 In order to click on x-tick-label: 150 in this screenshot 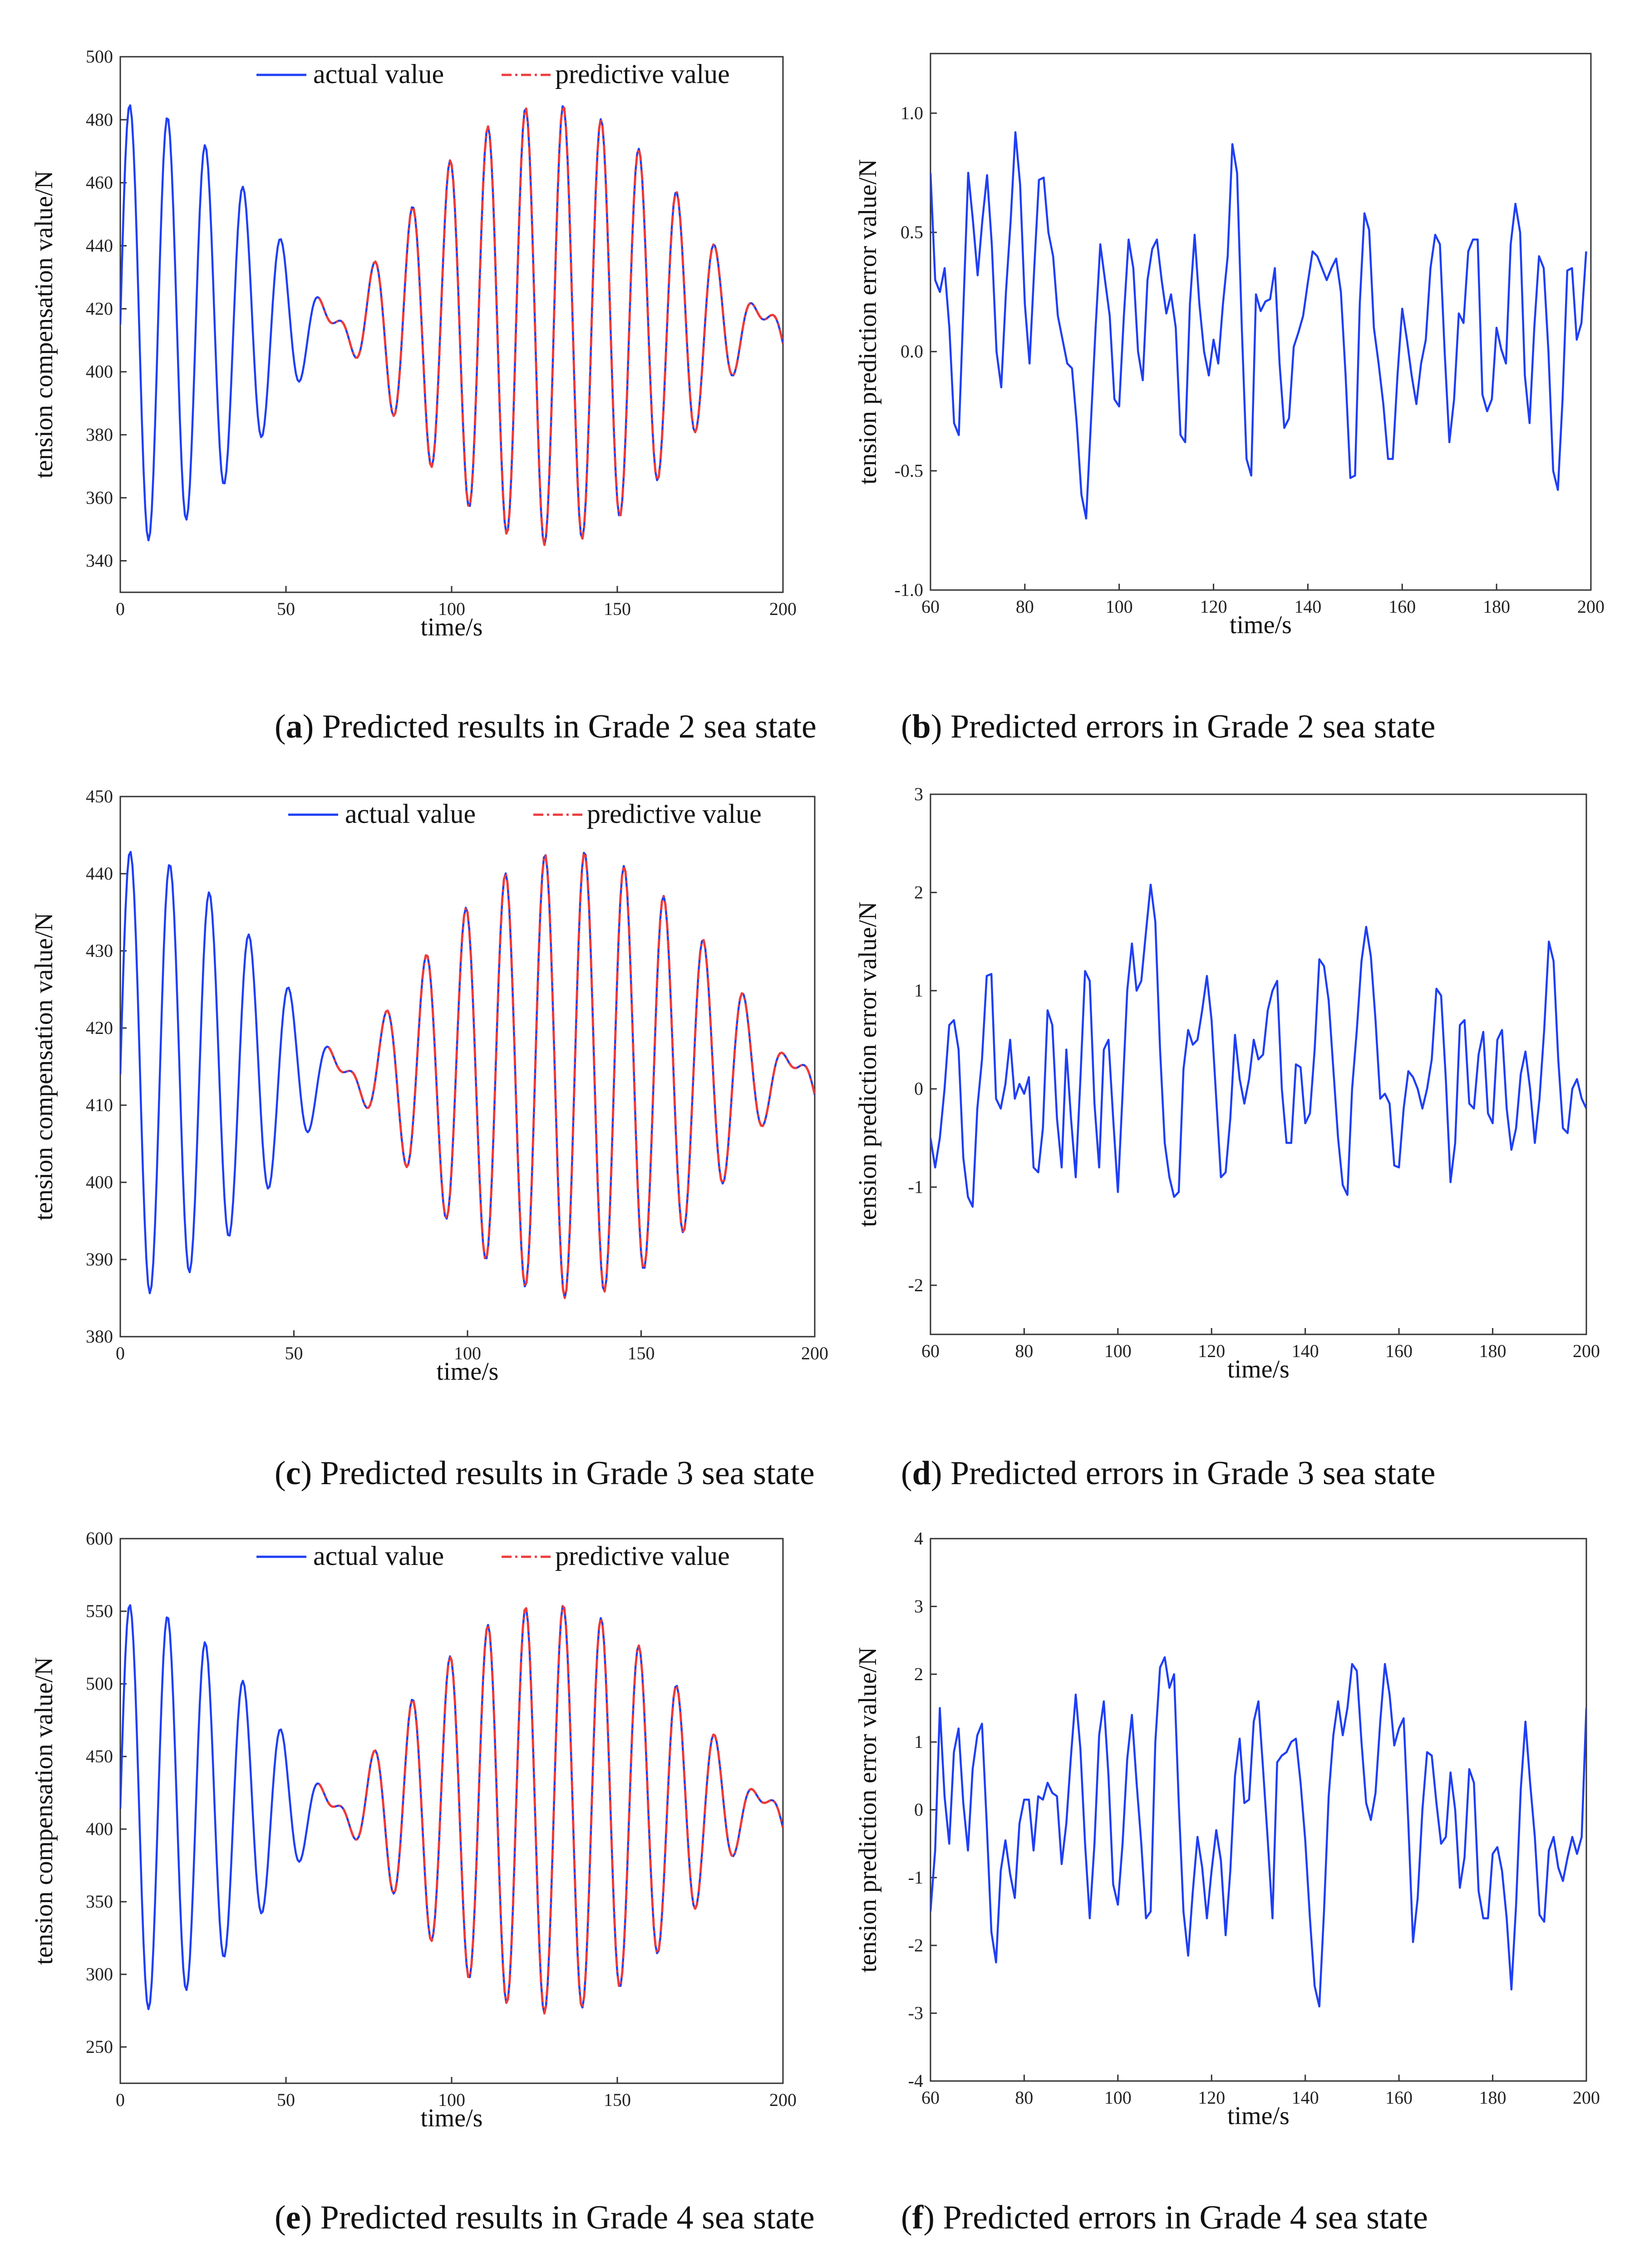, I will do `click(617, 609)`.